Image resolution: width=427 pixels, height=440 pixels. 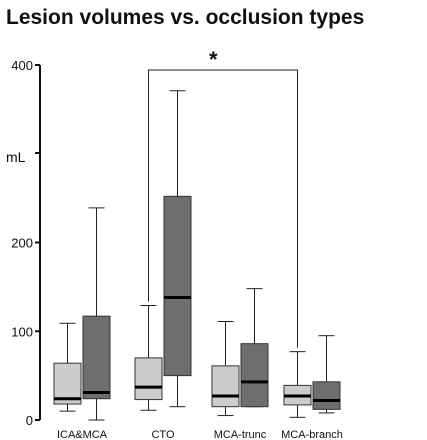 I want to click on box-cto-s2, so click(x=177, y=249).